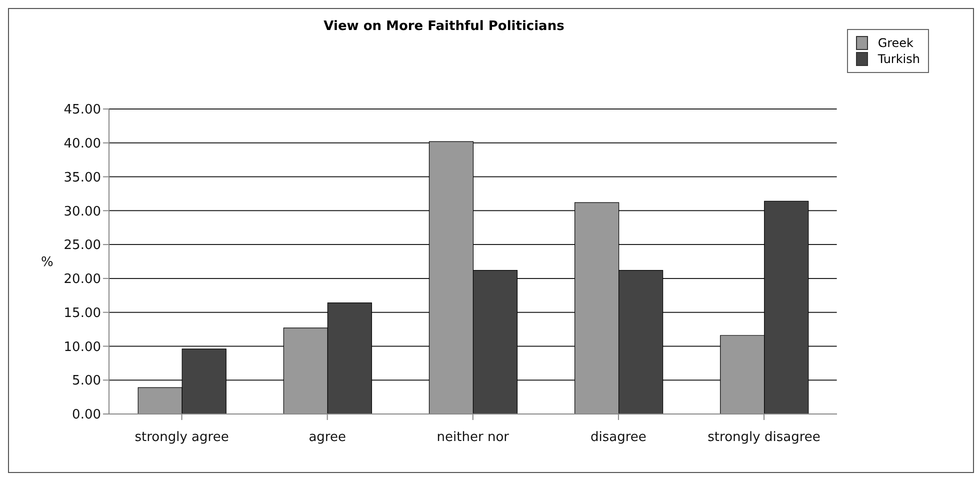 The height and width of the screenshot is (479, 980). What do you see at coordinates (896, 43) in the screenshot?
I see `legend-label: Greek` at bounding box center [896, 43].